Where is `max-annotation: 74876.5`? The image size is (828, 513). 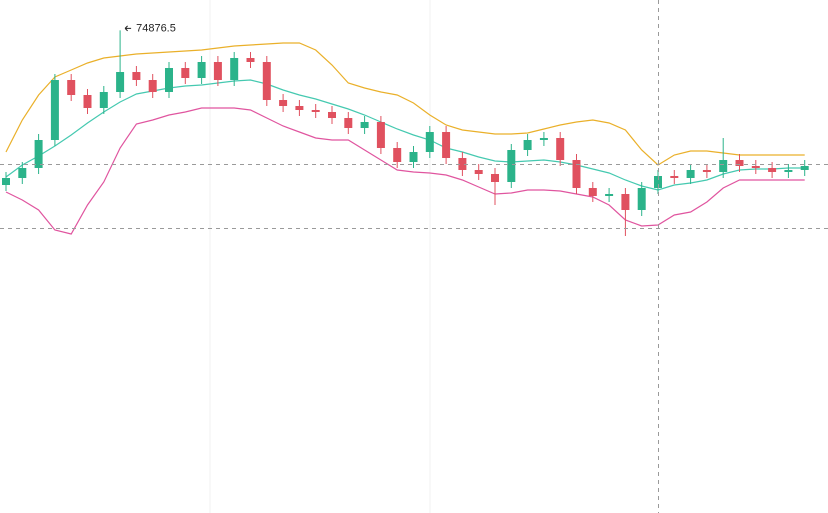 max-annotation: 74876.5 is located at coordinates (150, 28).